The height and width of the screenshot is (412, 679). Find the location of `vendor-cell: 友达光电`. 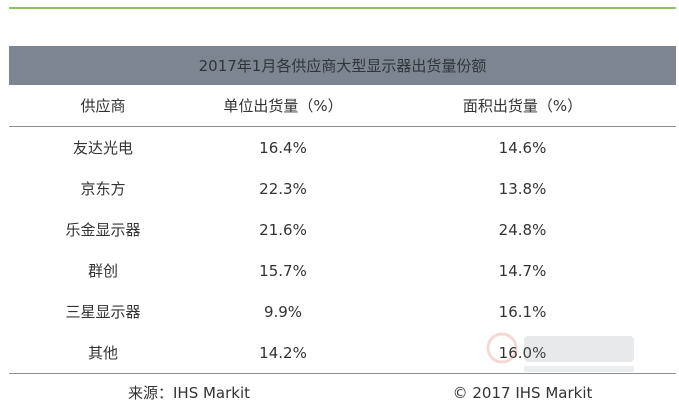

vendor-cell: 友达光电 is located at coordinates (102, 148).